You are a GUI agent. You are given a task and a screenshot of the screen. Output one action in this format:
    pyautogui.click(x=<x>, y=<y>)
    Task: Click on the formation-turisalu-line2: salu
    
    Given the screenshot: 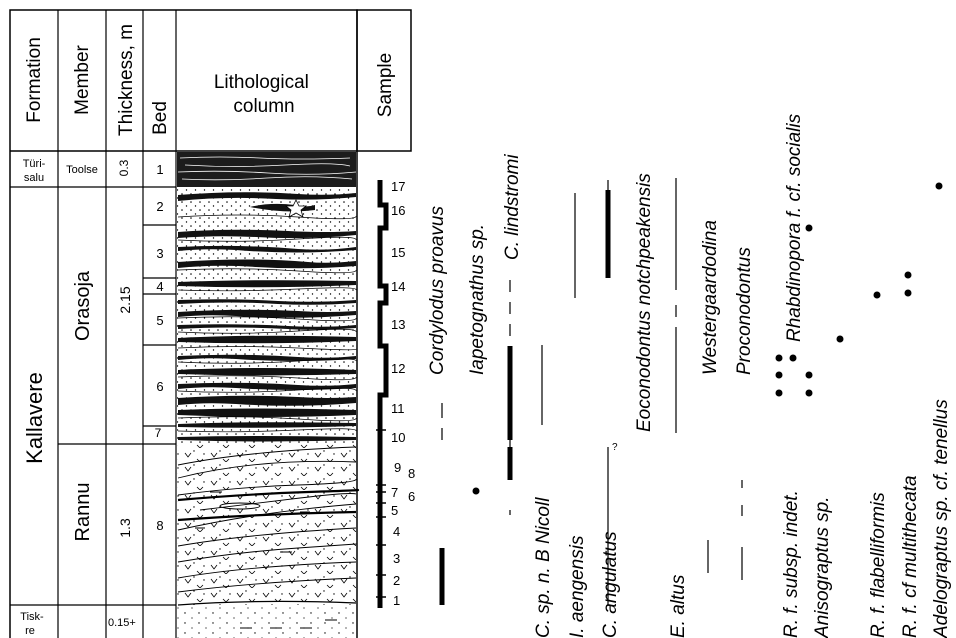 What is the action you would take?
    pyautogui.click(x=34, y=178)
    